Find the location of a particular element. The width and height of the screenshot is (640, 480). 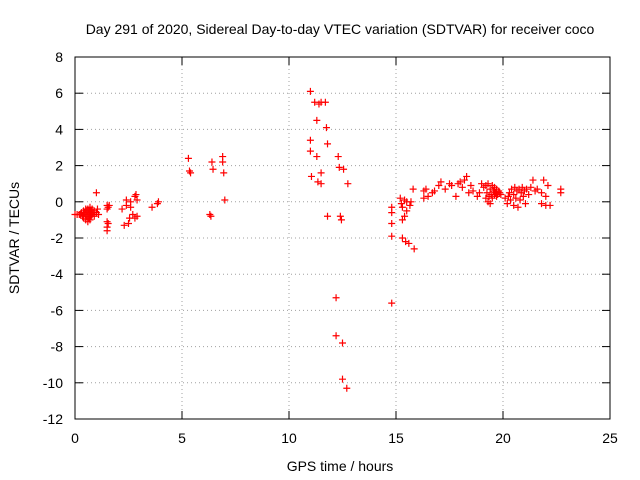

y-tick-label: -12 is located at coordinates (53, 419).